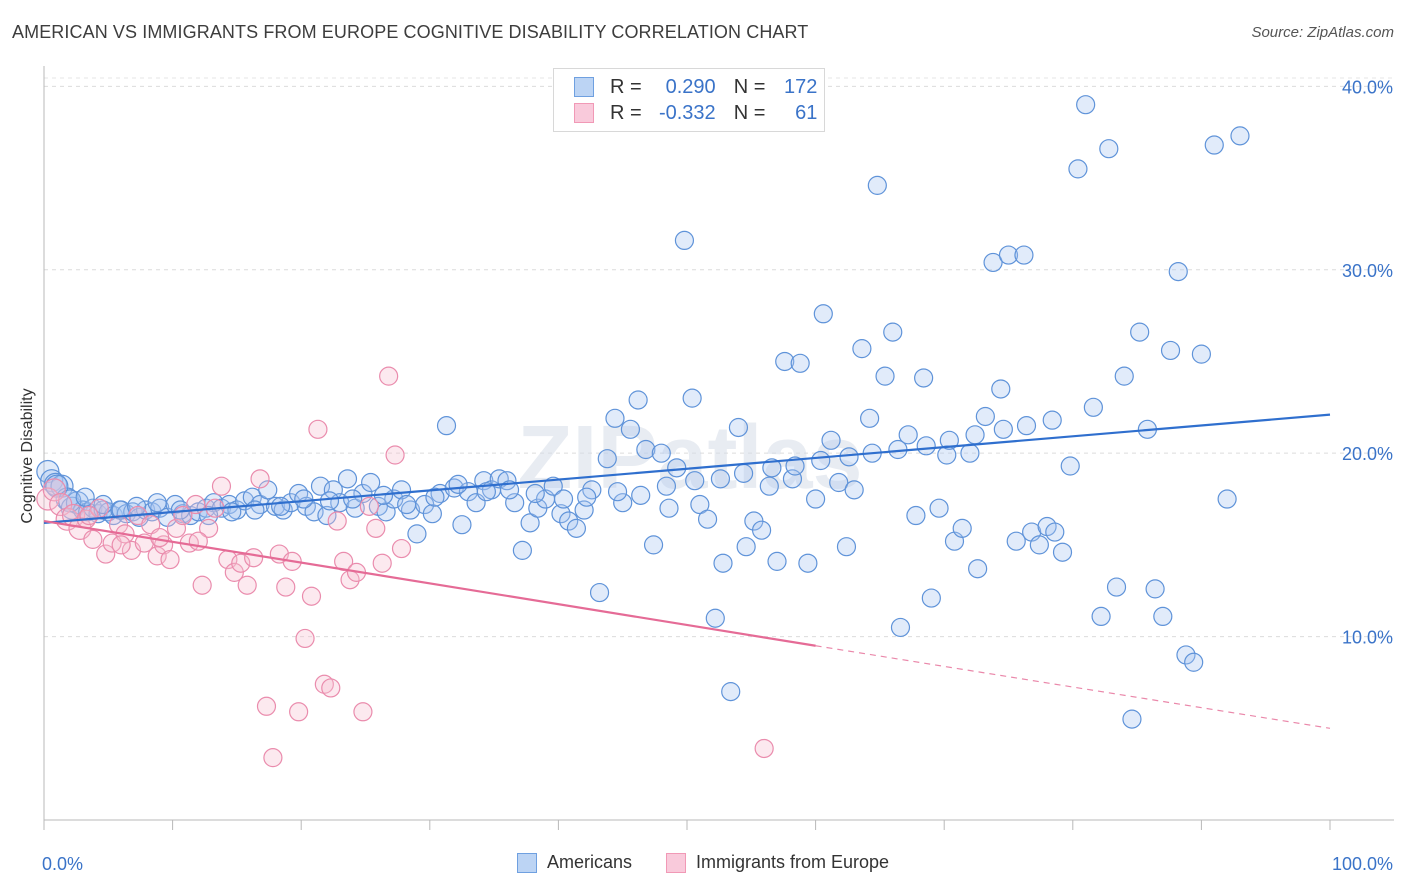 The image size is (1406, 892). Describe the element at coordinates (792, 862) in the screenshot. I see `legend-label: Immigrants from Europe` at that location.